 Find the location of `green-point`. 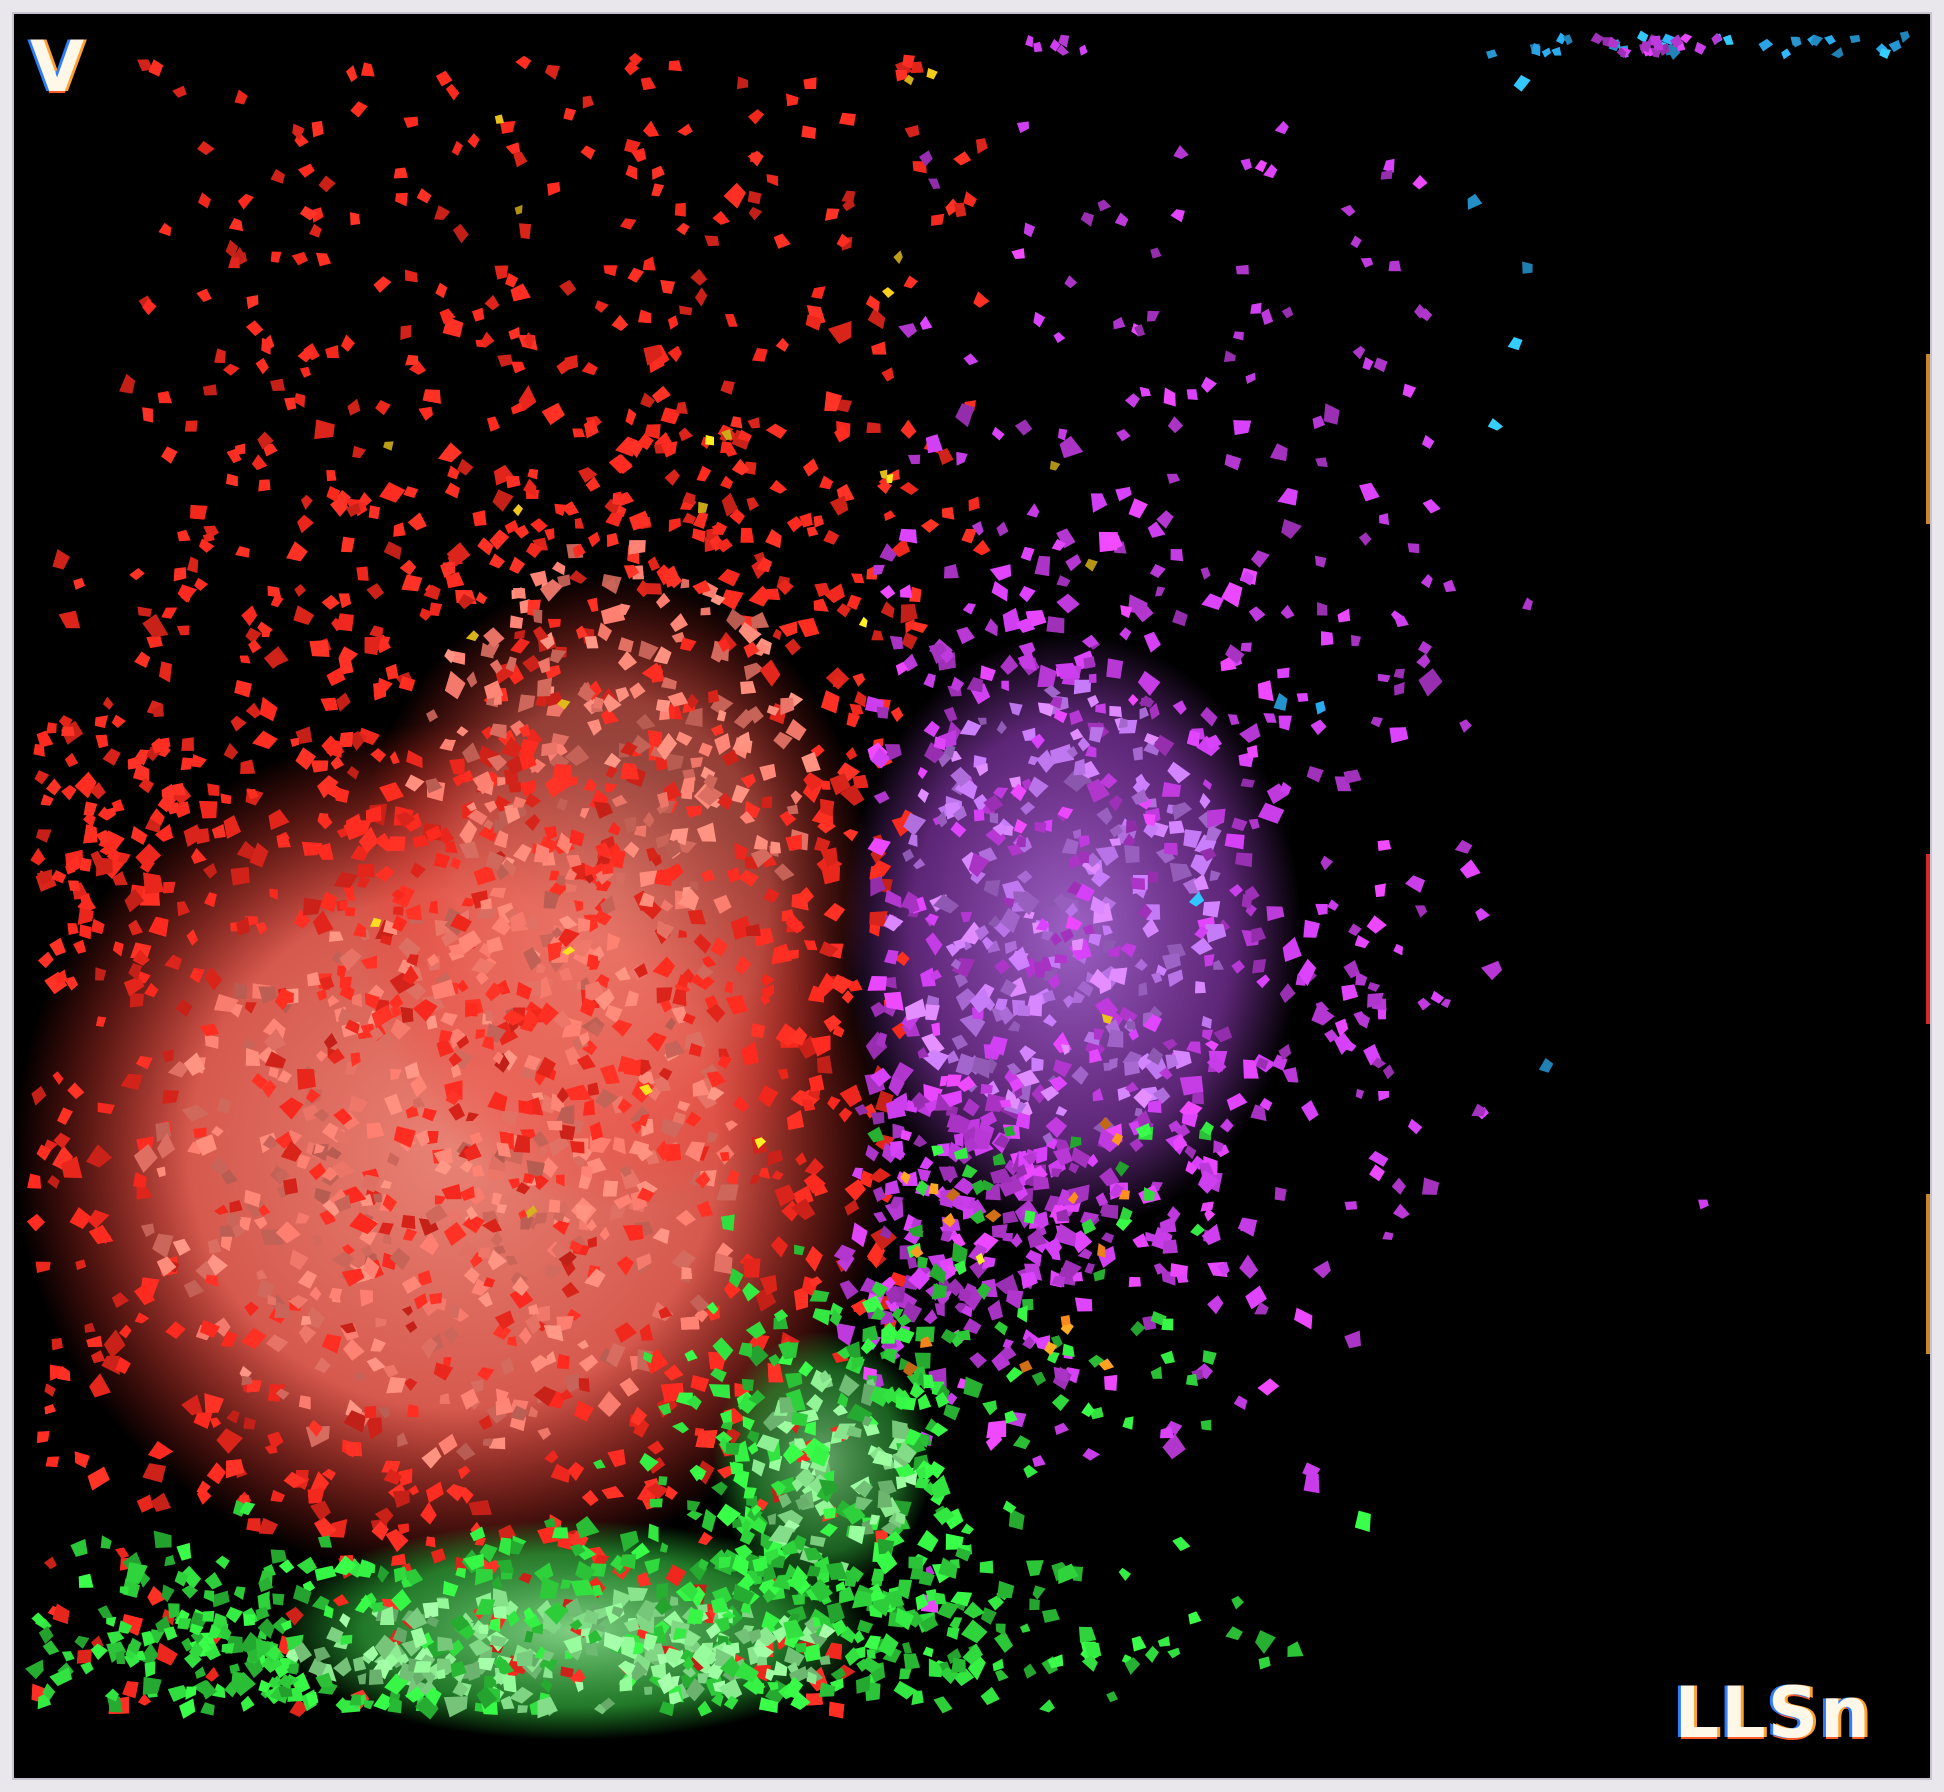

green-point is located at coordinates (187, 1708).